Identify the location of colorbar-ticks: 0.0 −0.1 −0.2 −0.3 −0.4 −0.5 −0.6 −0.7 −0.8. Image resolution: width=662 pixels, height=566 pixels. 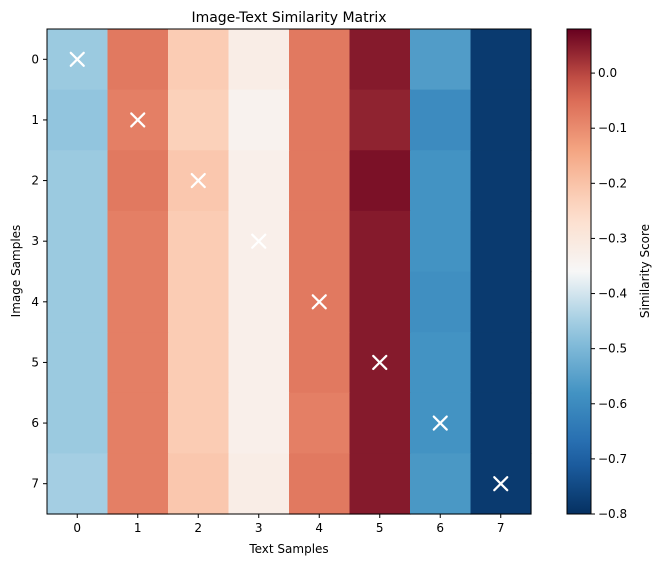
(609, 293).